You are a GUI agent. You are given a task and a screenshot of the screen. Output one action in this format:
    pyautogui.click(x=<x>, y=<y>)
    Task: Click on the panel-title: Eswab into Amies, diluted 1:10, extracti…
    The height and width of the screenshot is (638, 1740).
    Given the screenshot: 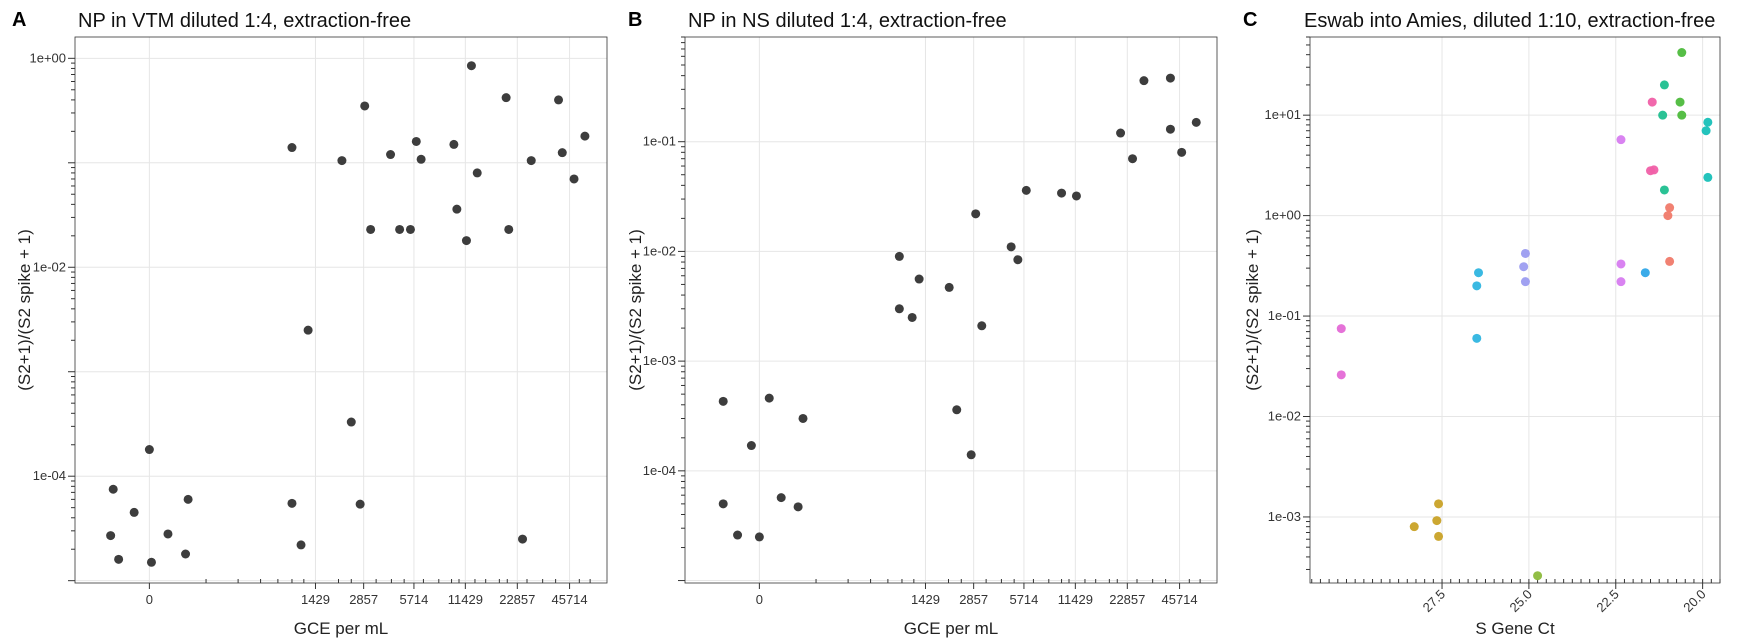 What is the action you would take?
    pyautogui.click(x=1509, y=21)
    